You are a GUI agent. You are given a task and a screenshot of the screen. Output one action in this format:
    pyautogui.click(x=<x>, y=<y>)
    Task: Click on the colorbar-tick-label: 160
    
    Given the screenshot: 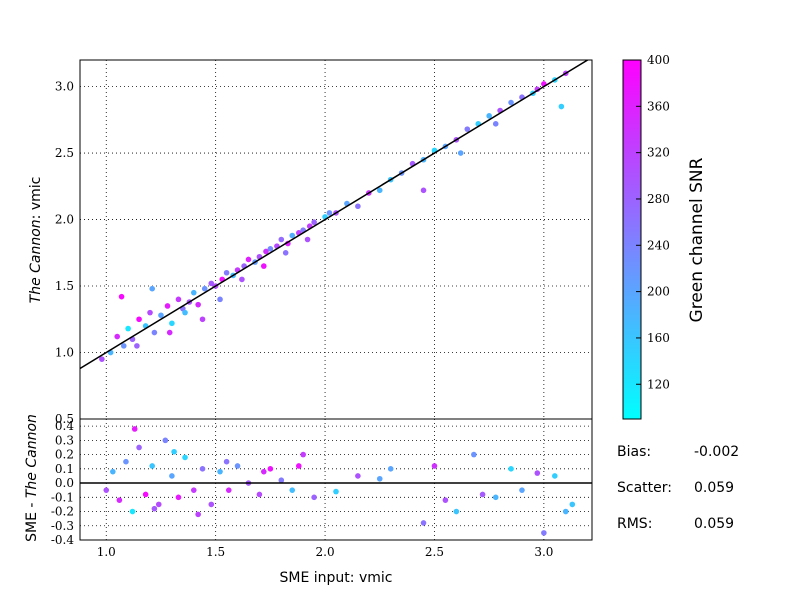 What is the action you would take?
    pyautogui.click(x=658, y=338)
    